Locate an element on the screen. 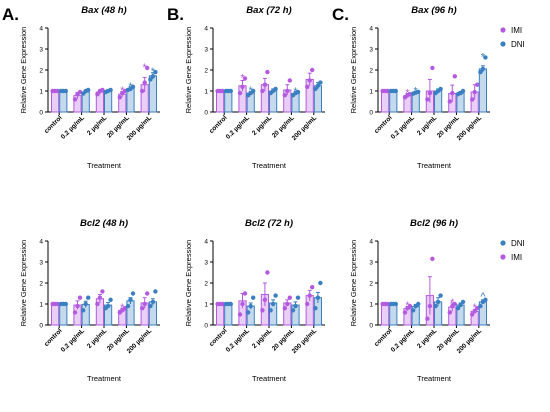 This screenshot has width=550, height=412. chart-title: Bax (72 h) is located at coordinates (268, 10).